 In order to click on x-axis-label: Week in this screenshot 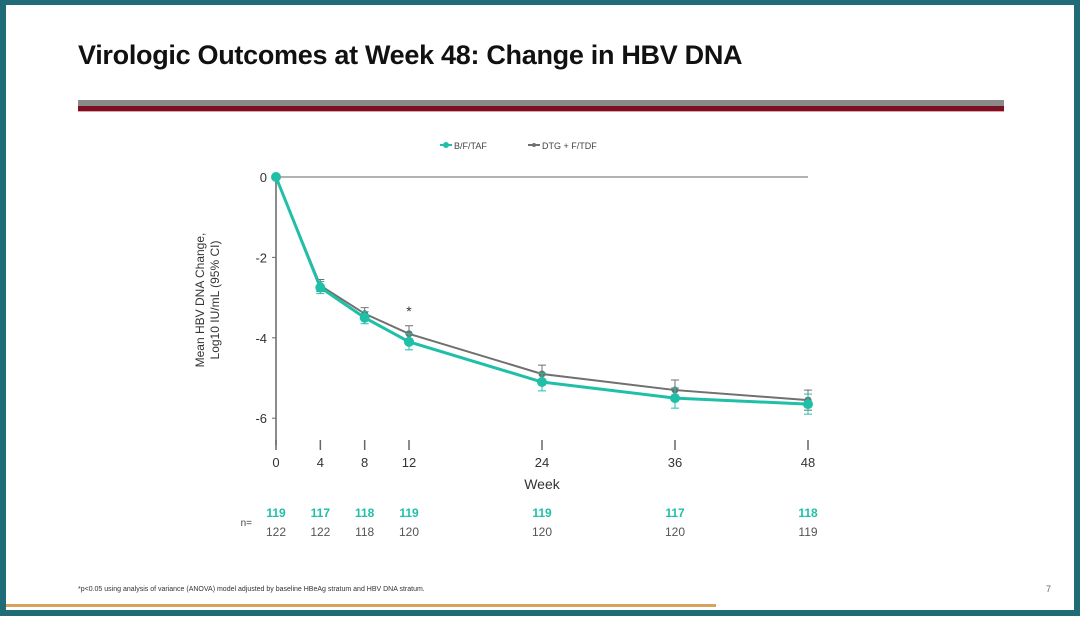, I will do `click(542, 484)`.